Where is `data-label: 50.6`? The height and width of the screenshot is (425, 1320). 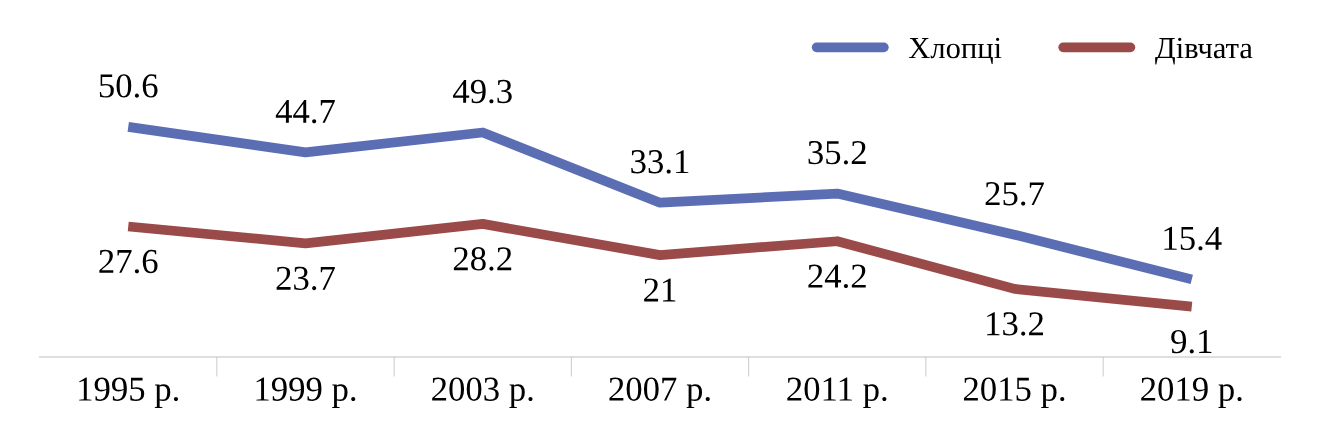 data-label: 50.6 is located at coordinates (128, 86).